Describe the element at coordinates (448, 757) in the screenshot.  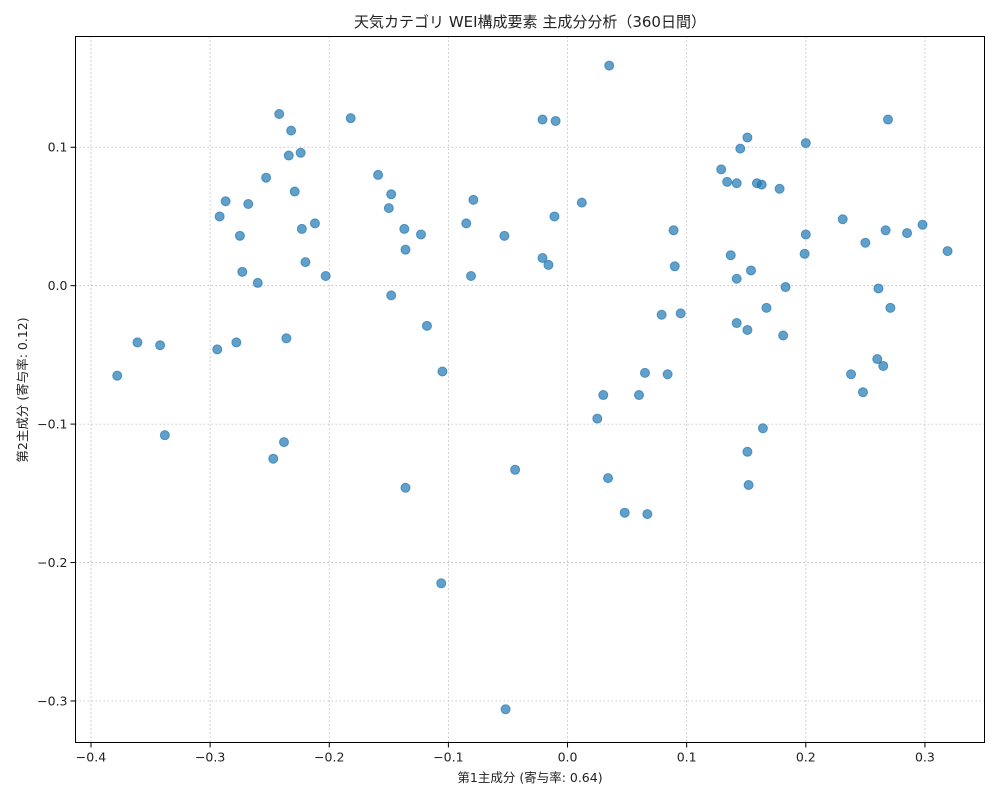
I see `x-tick-label: −0.1` at that location.